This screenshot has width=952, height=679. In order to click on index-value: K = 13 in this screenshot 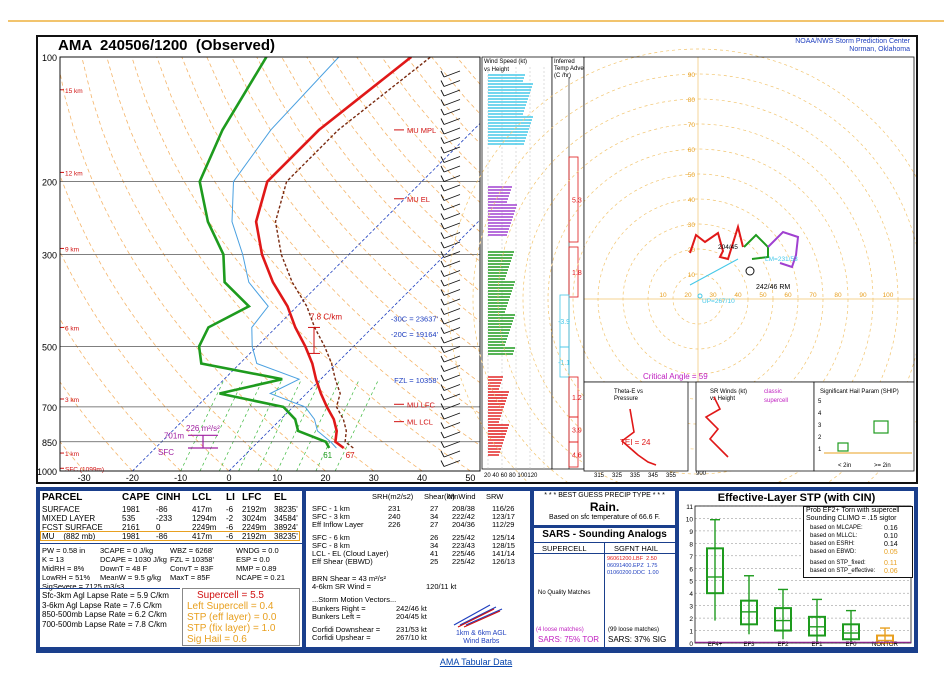, I will do `click(53, 559)`.